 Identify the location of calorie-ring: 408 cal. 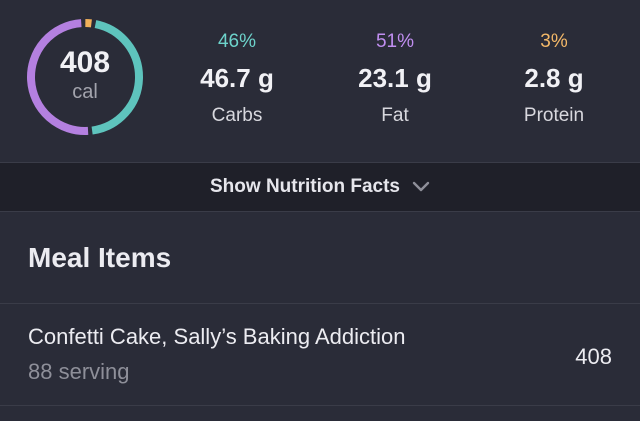
(85, 77).